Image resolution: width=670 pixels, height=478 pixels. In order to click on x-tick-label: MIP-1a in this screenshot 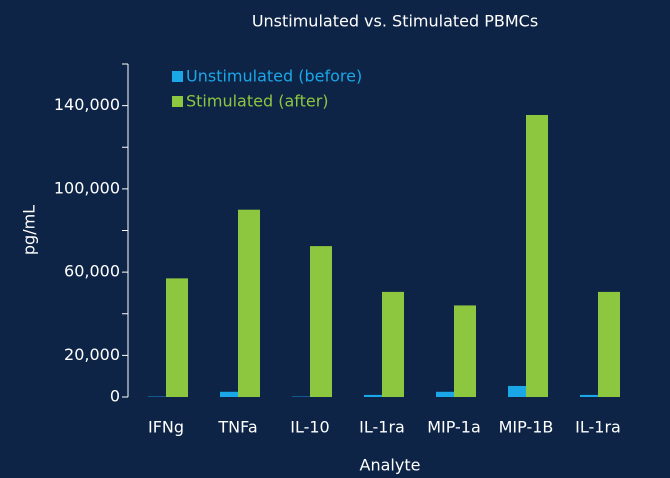, I will do `click(454, 427)`.